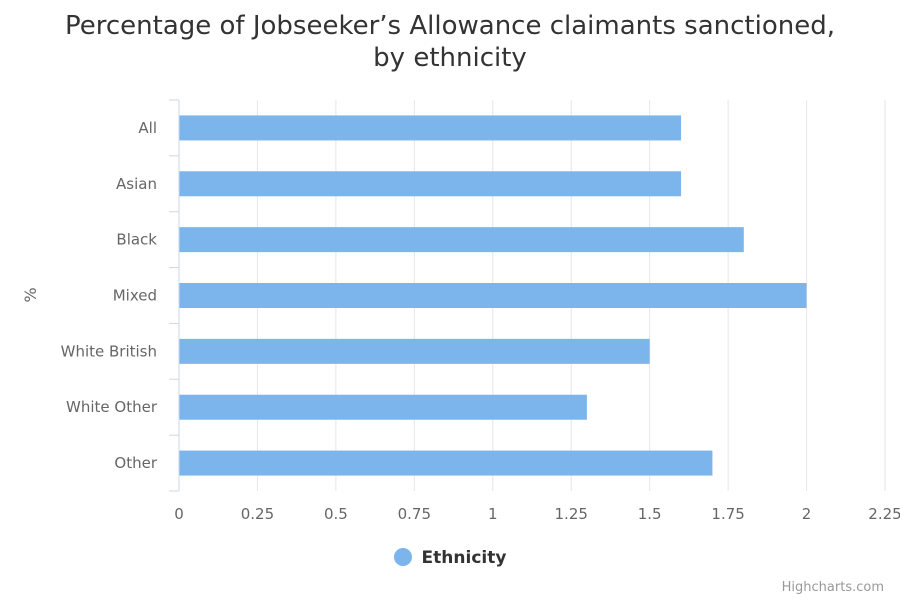  I want to click on x-tick-label: 0.25, so click(257, 514).